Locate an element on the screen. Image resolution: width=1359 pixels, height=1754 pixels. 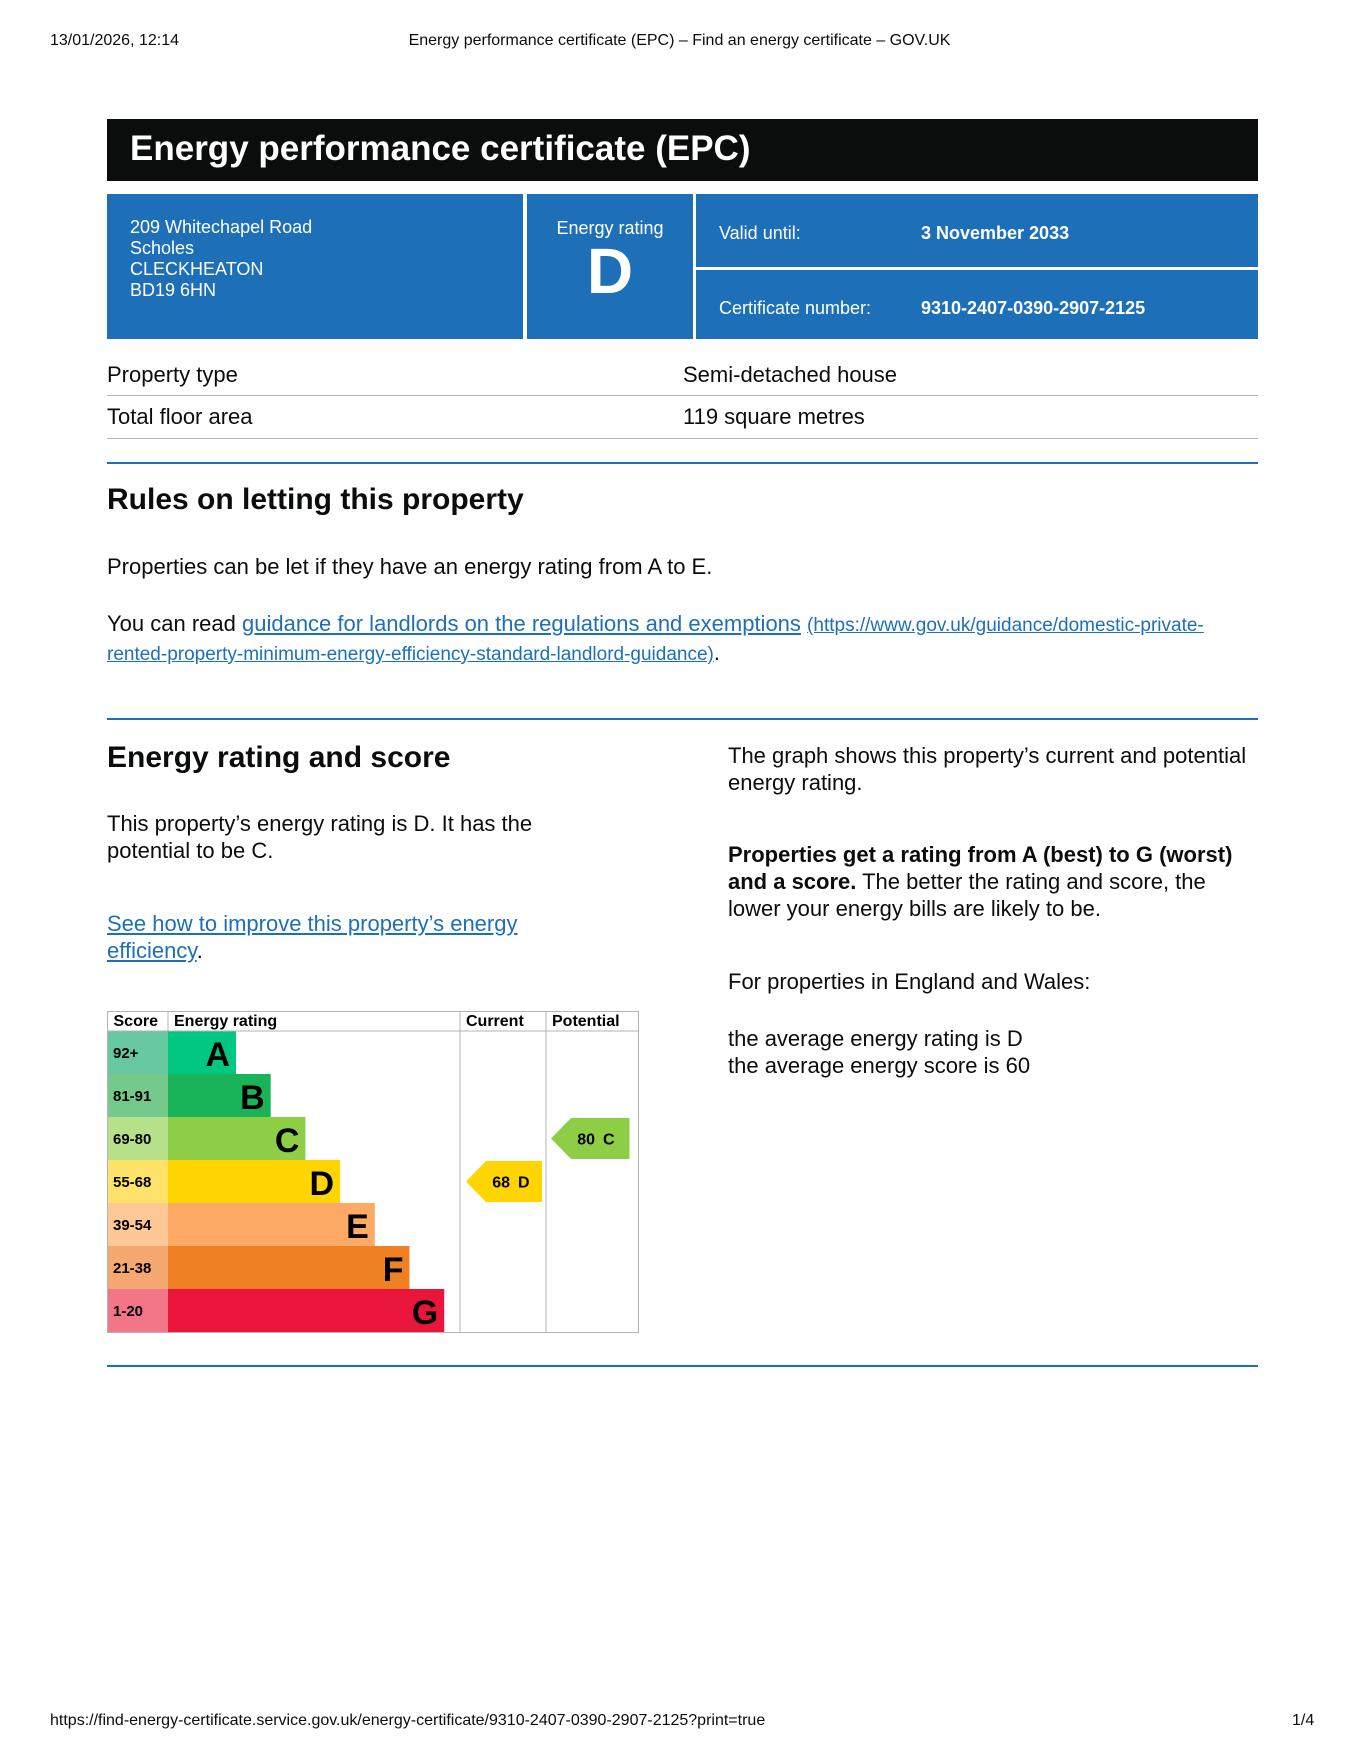
score-range: 39-54 is located at coordinates (132, 1225).